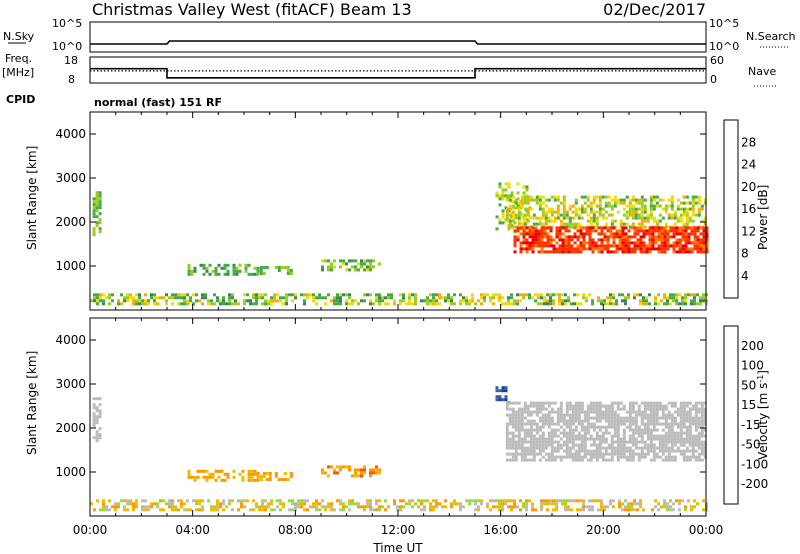  Describe the element at coordinates (213, 9) in the screenshot. I see `figure-title: Christmas Valley West (fitACF)` at that location.